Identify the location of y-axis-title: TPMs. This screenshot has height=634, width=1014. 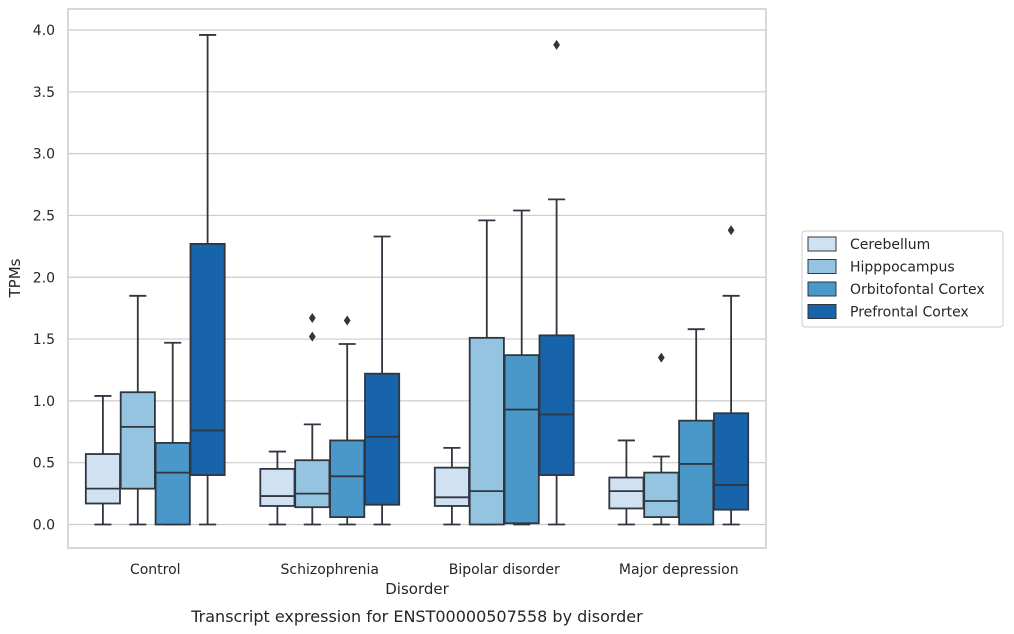
(15, 278).